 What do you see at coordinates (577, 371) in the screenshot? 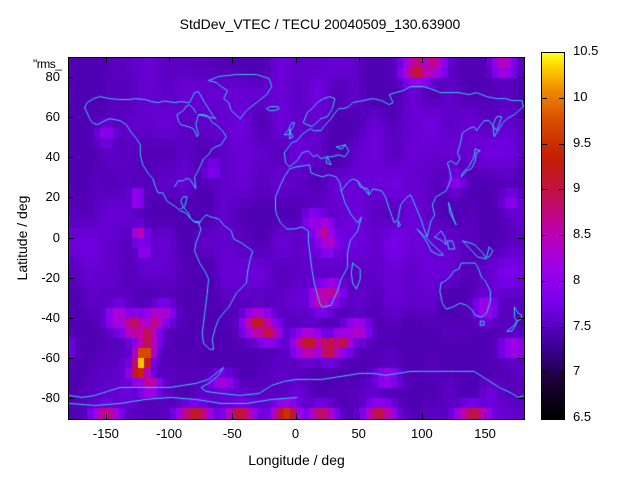
I see `colorbar-tick-label: 7` at bounding box center [577, 371].